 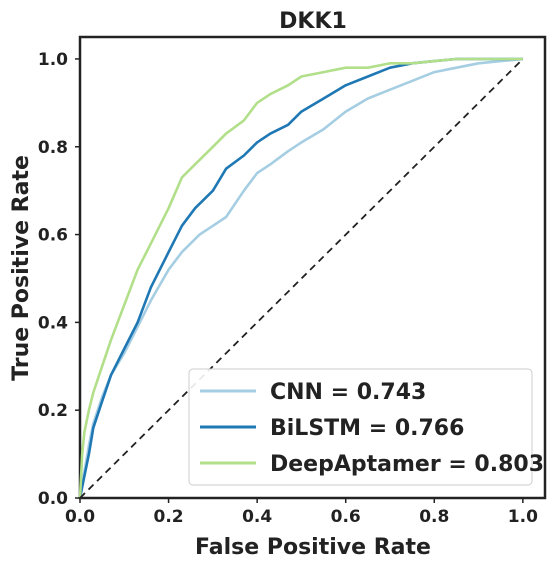 I want to click on x-tick-label: 1.0, so click(x=523, y=517).